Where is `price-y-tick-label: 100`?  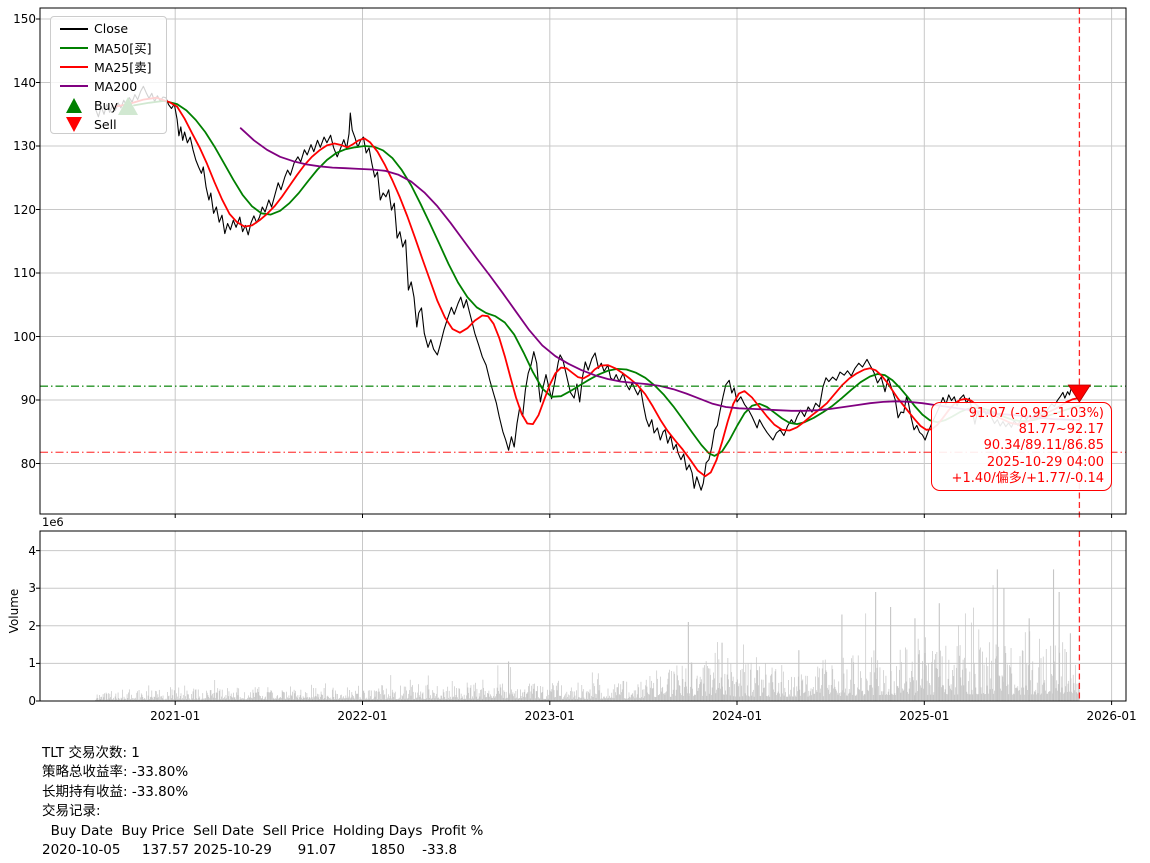 price-y-tick-label: 100 is located at coordinates (24, 336).